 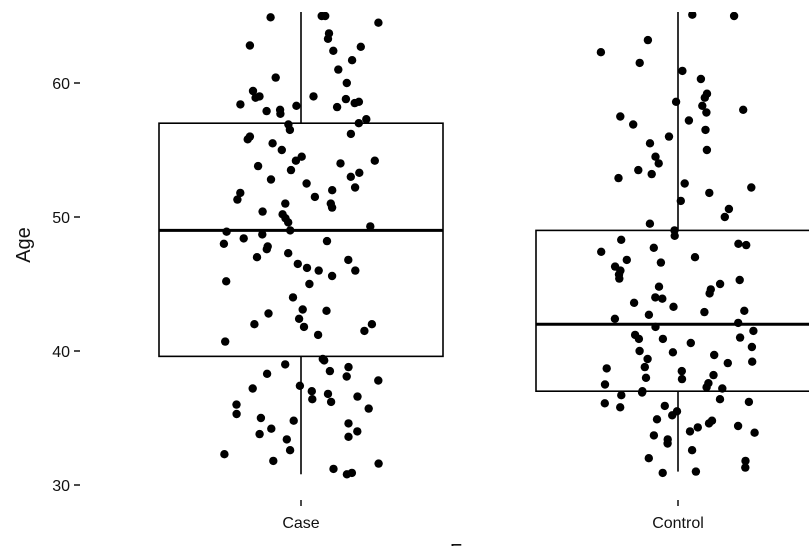 I want to click on y-axis-title: Age, so click(x=24, y=245).